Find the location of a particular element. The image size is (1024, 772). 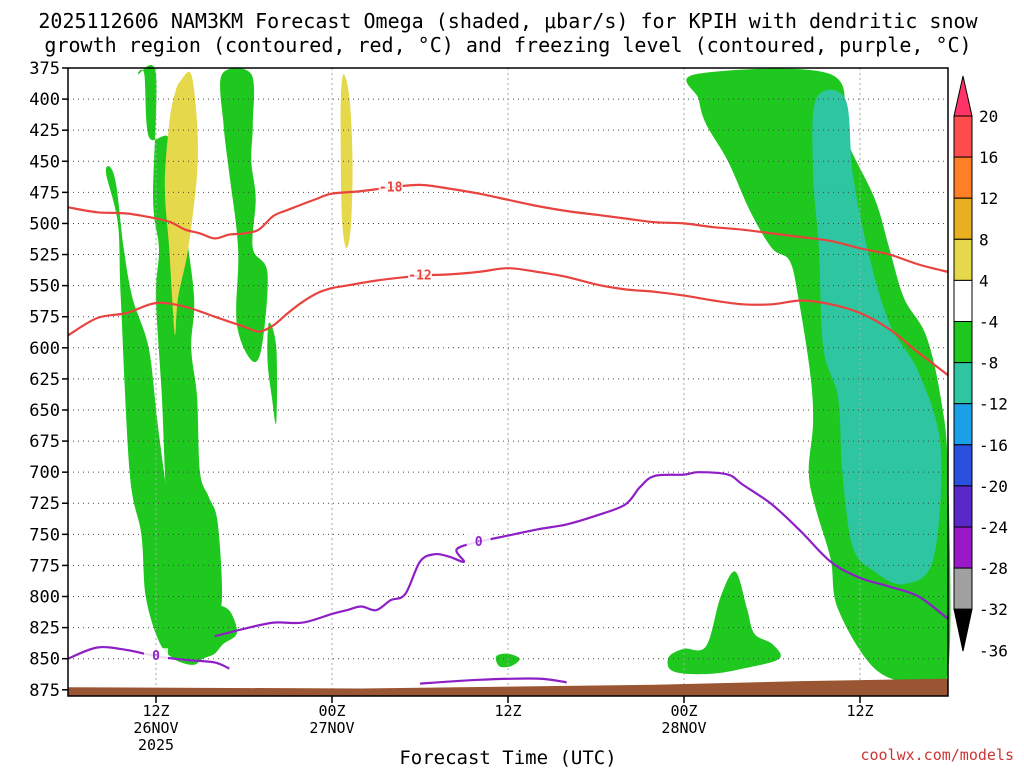

colorbar-label: 20 is located at coordinates (988, 116).